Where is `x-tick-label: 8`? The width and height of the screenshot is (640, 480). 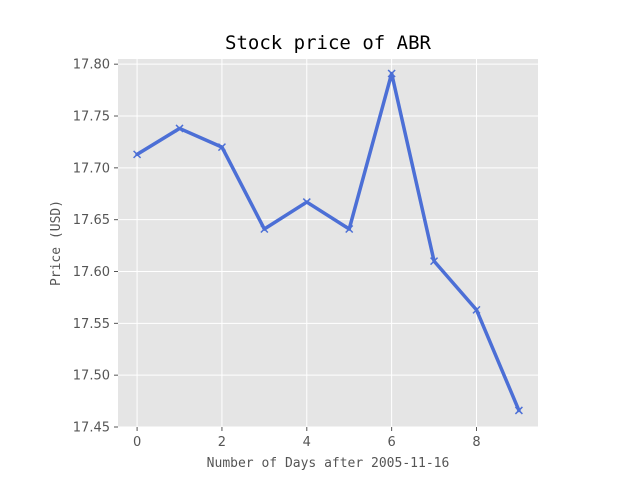
x-tick-label: 8 is located at coordinates (476, 442).